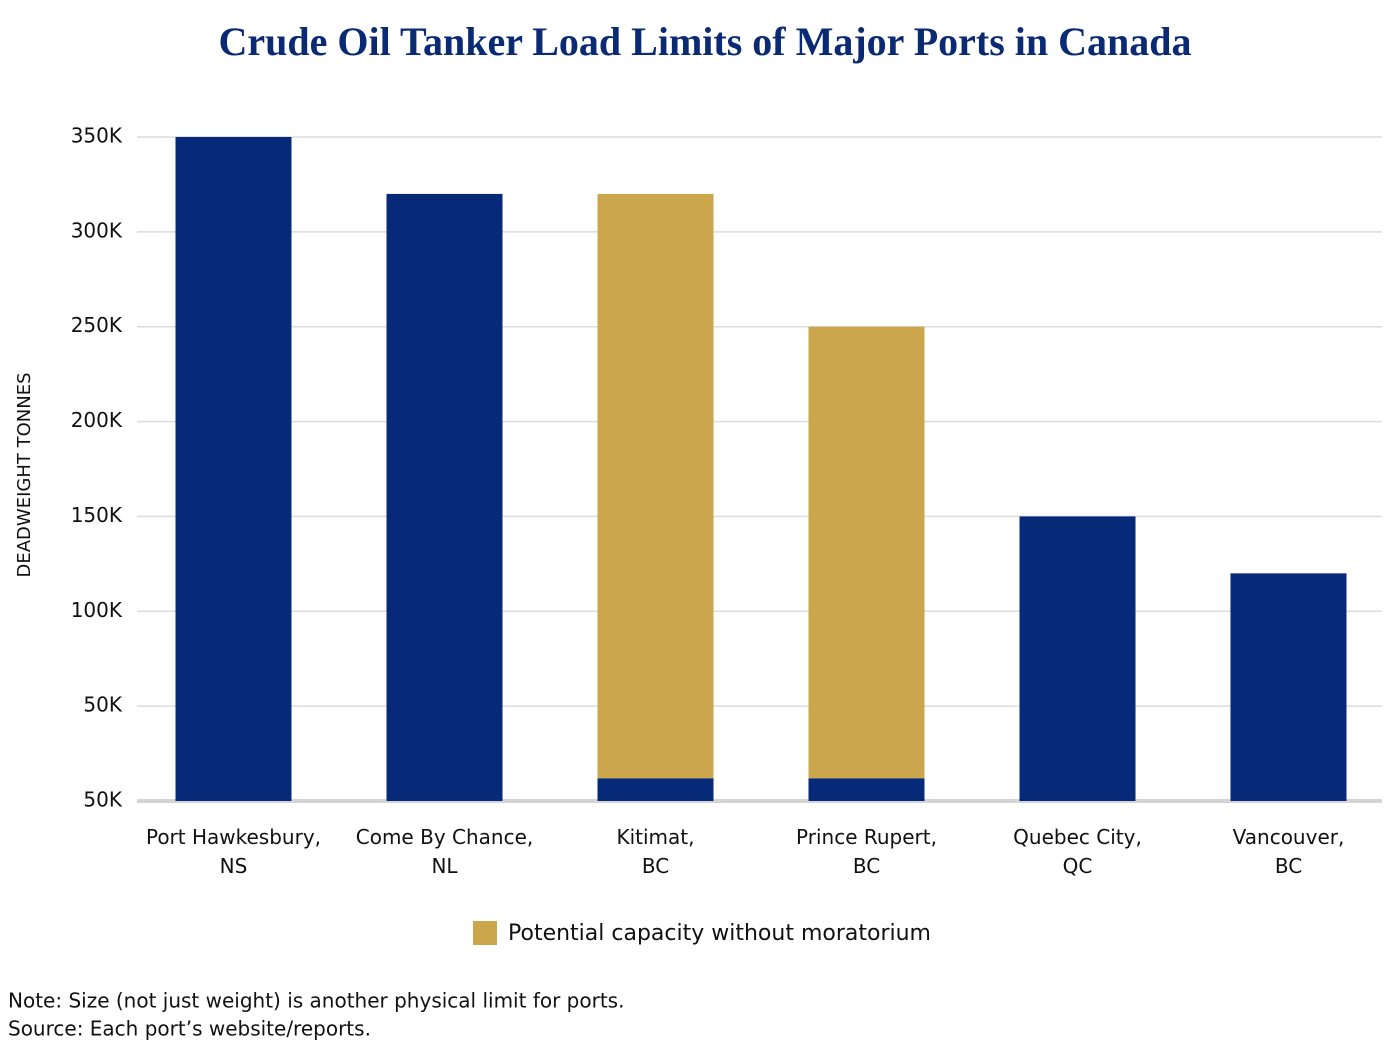  I want to click on y-axis-label: DEADWEIGHT TONNES, so click(24, 475).